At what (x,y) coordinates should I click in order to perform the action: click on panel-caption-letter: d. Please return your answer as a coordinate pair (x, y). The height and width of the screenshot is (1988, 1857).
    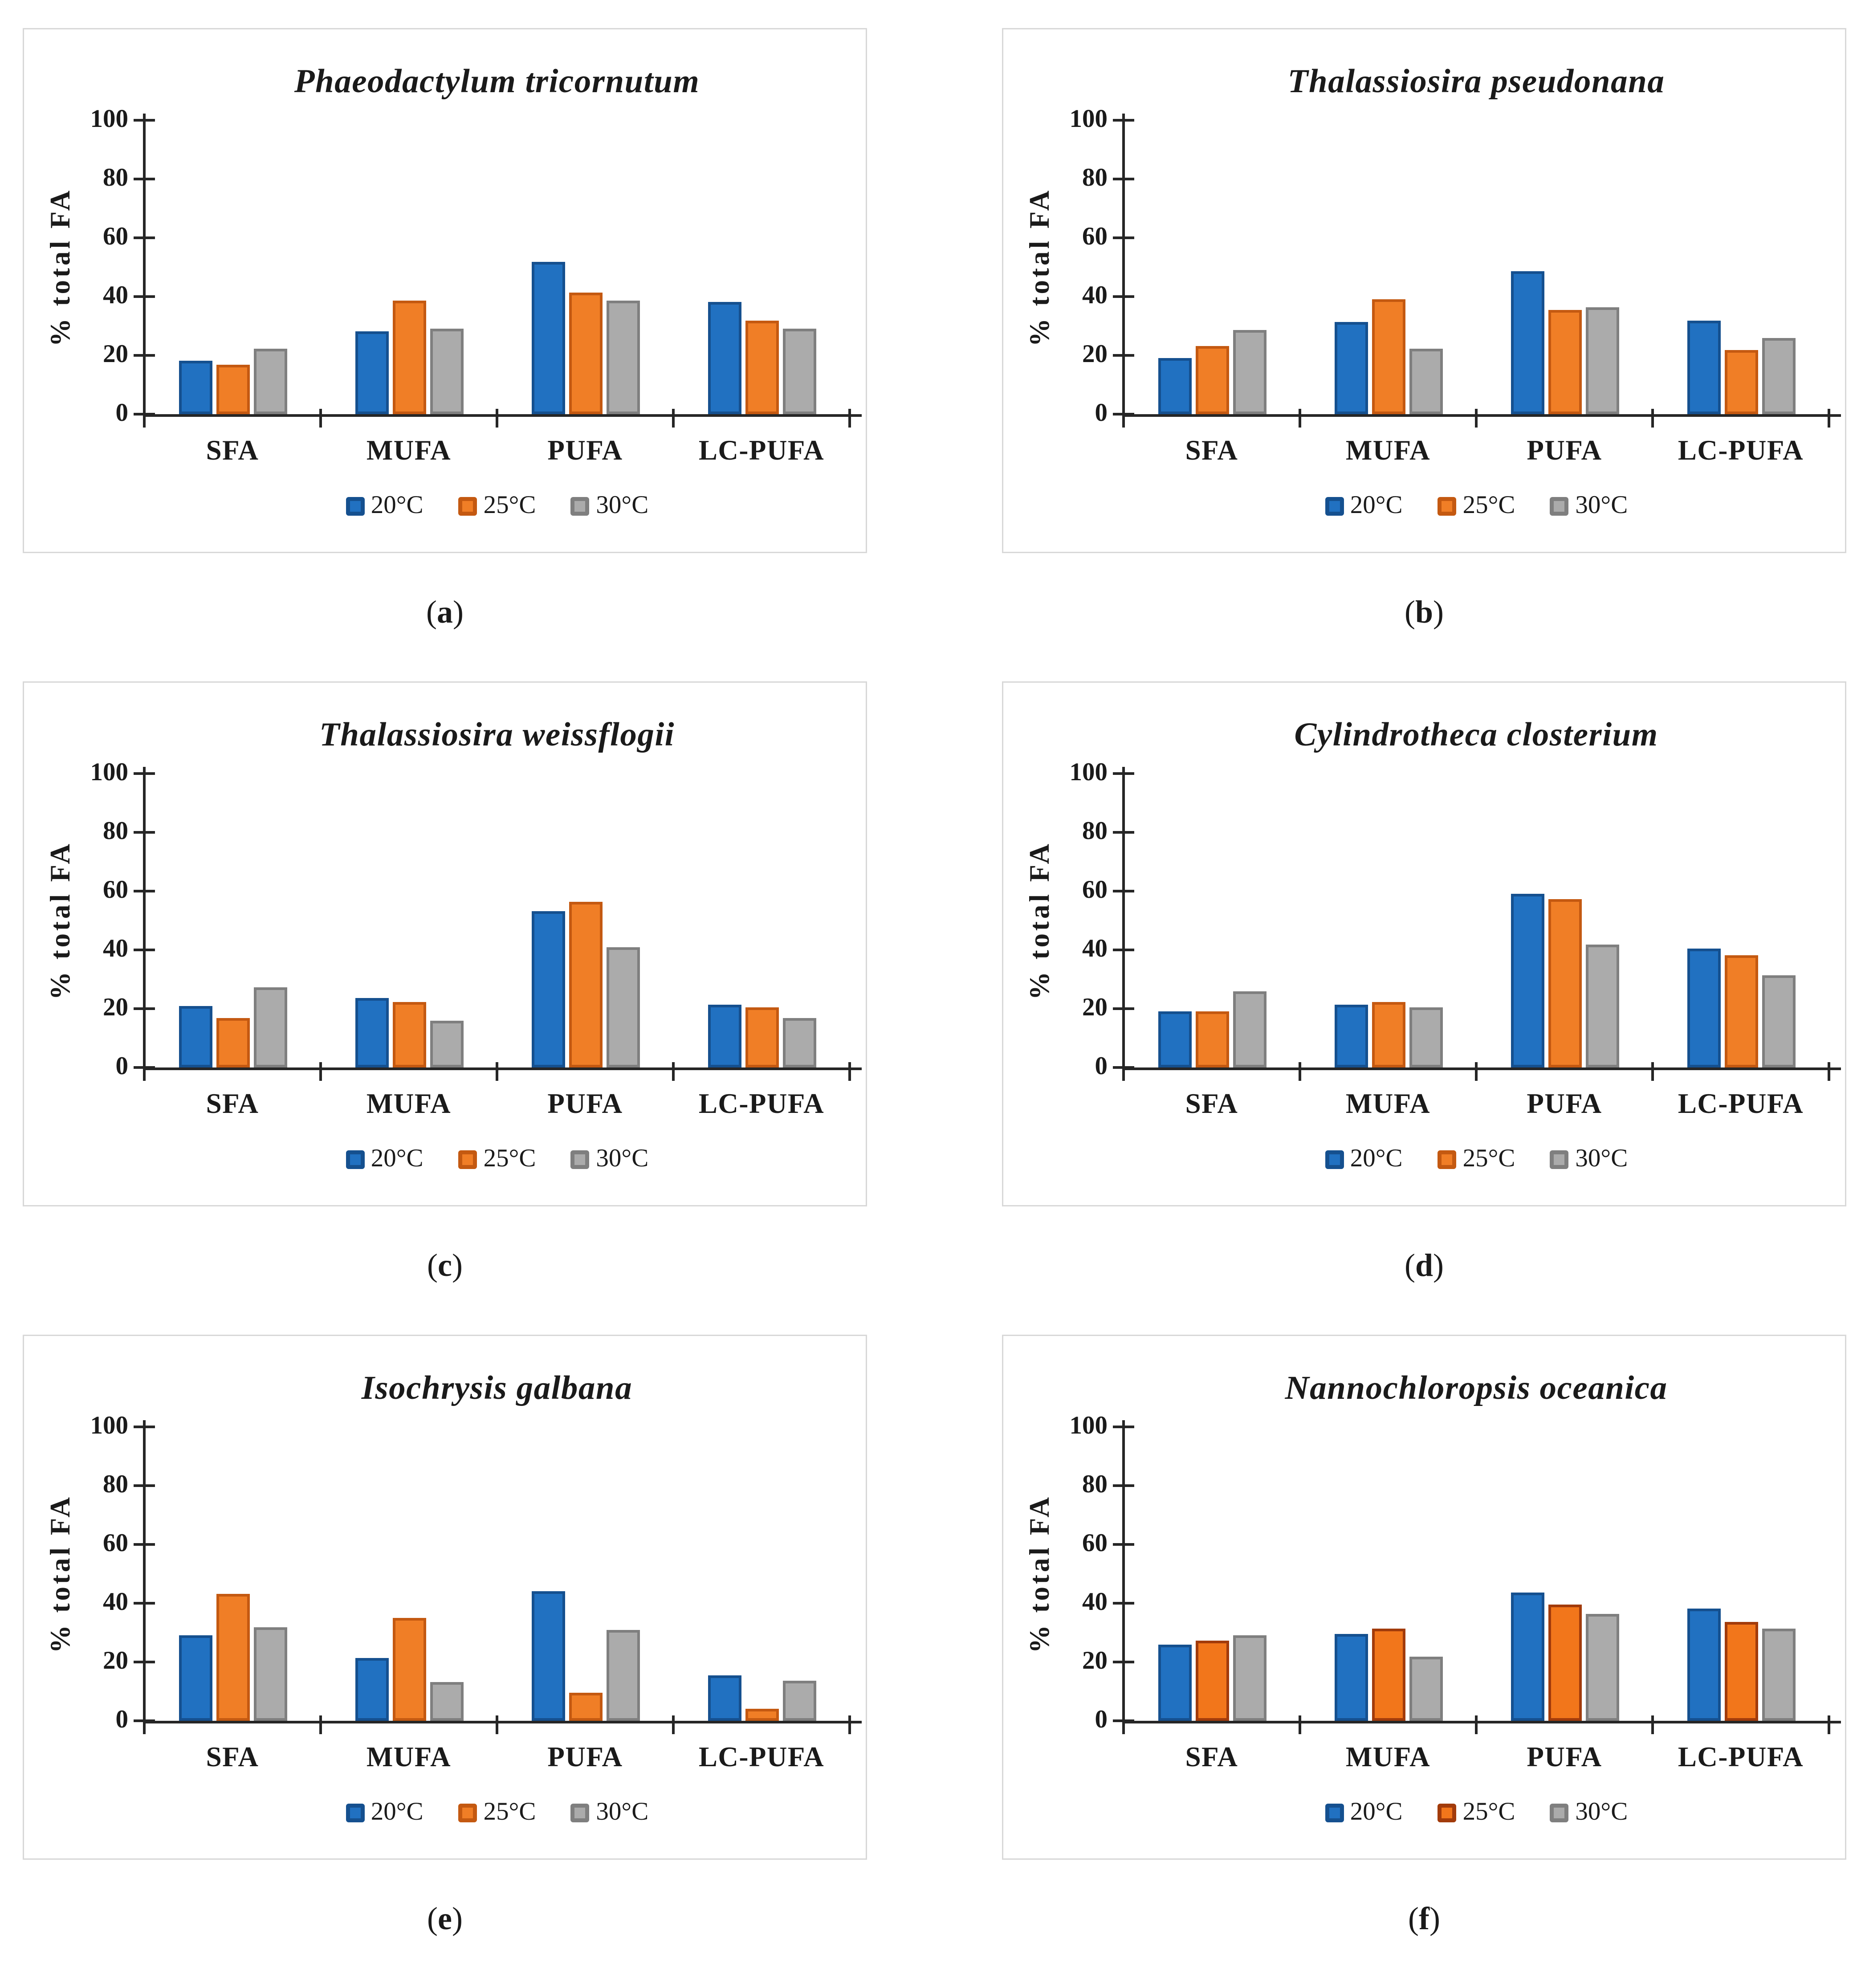
    Looking at the image, I should click on (1424, 1266).